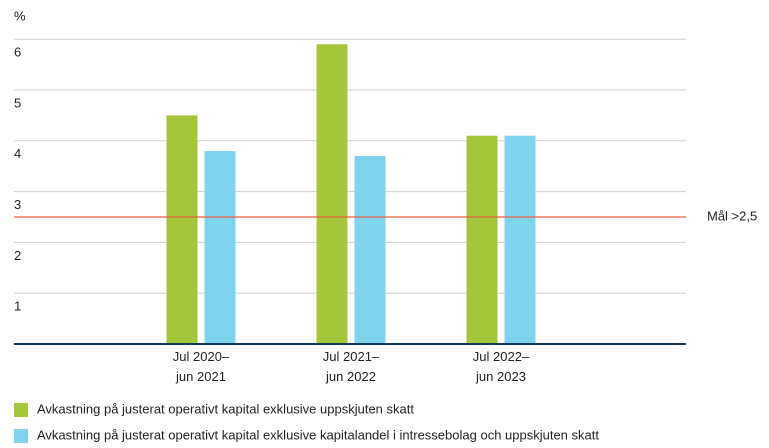 The width and height of the screenshot is (769, 448). I want to click on y-tick-label: 5, so click(17, 102).